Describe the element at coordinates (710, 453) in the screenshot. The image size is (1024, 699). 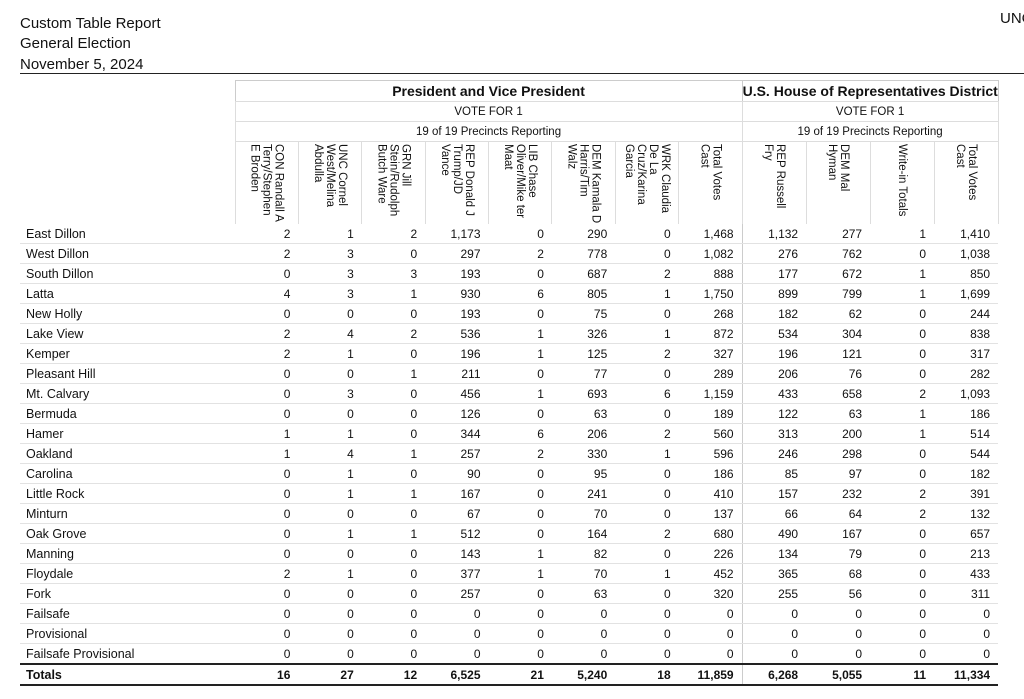
I see `vote-count: 596` at that location.